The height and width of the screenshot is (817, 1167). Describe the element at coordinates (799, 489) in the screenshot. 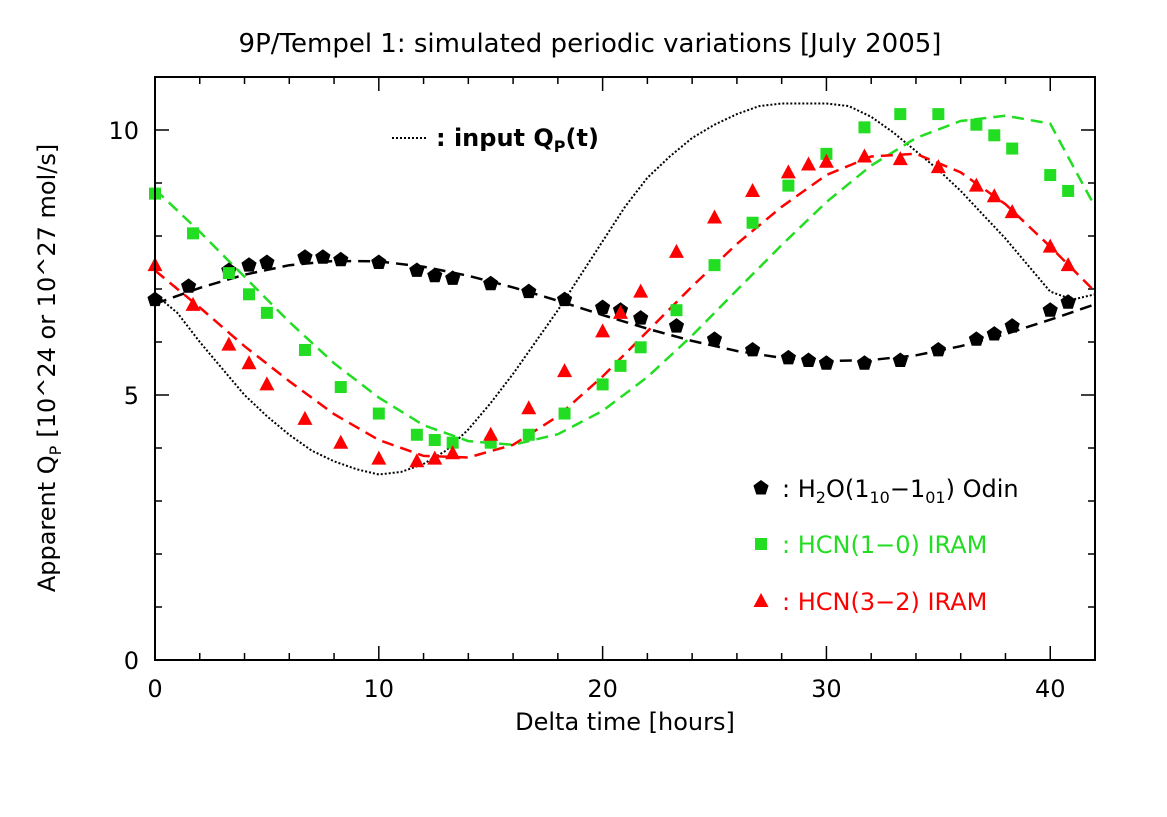

I see `legend-h2o-text: : H` at that location.